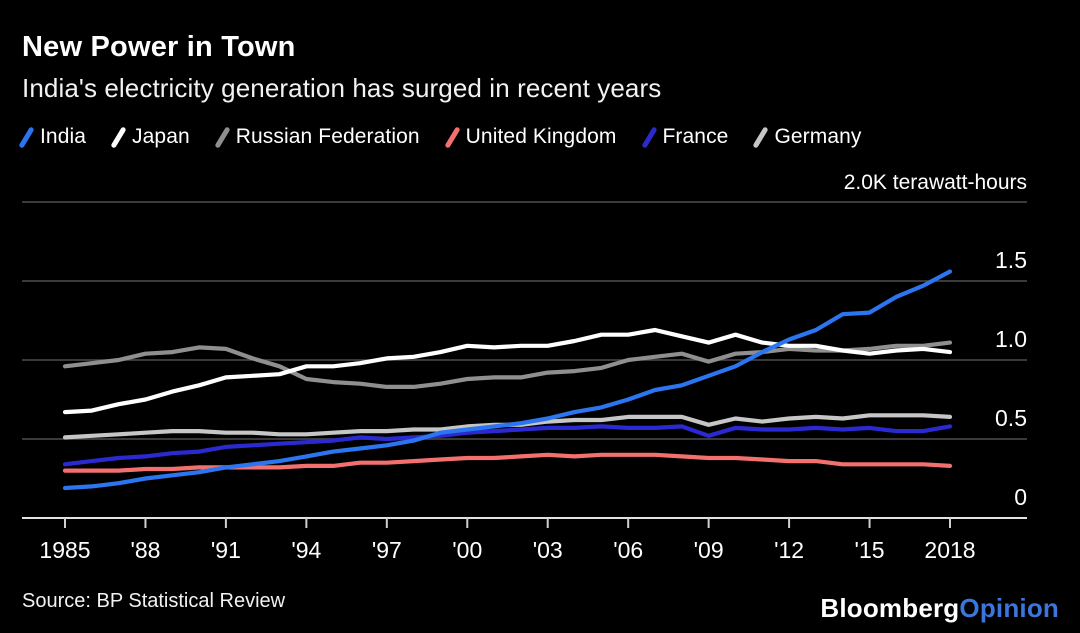 The width and height of the screenshot is (1080, 633). I want to click on x-tick-label: '06, so click(628, 550).